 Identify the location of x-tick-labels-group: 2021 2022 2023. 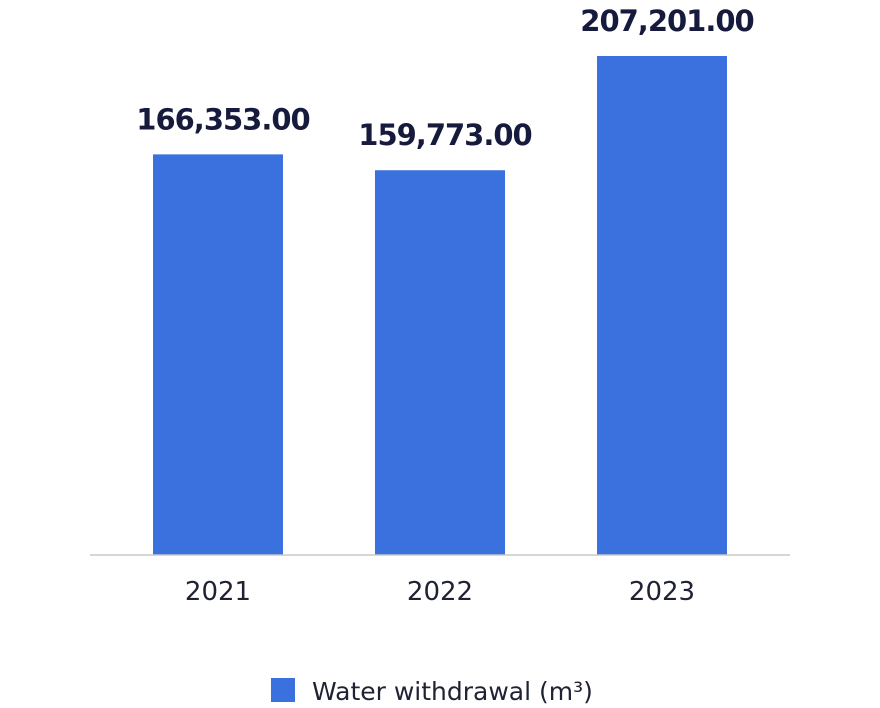
(440, 592).